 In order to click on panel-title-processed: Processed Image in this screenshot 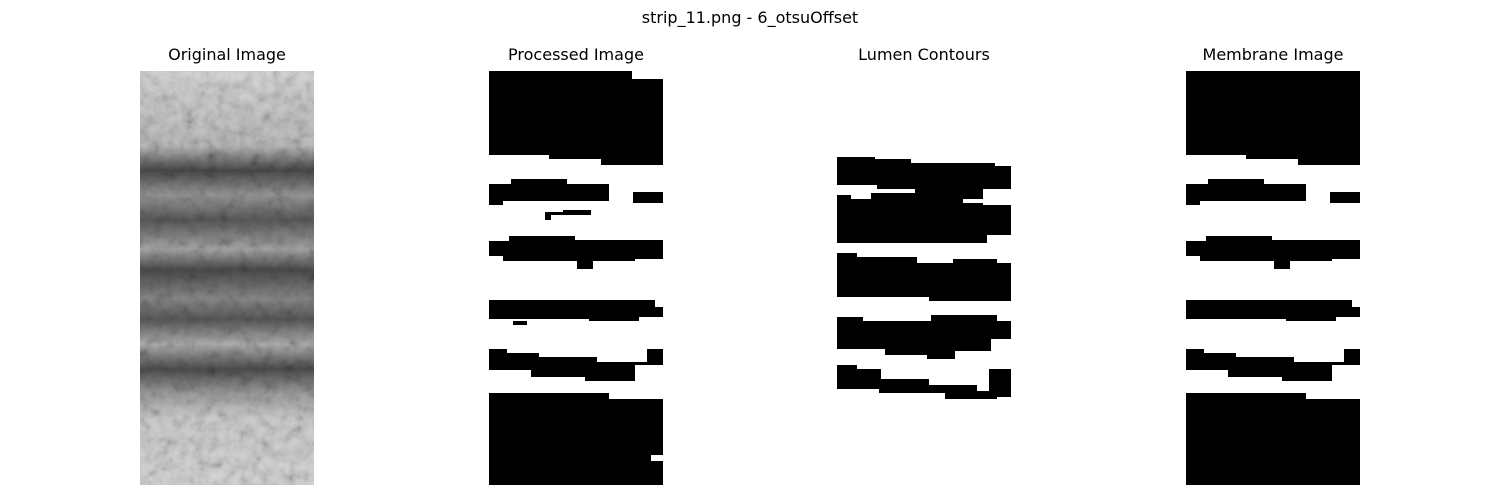, I will do `click(576, 54)`.